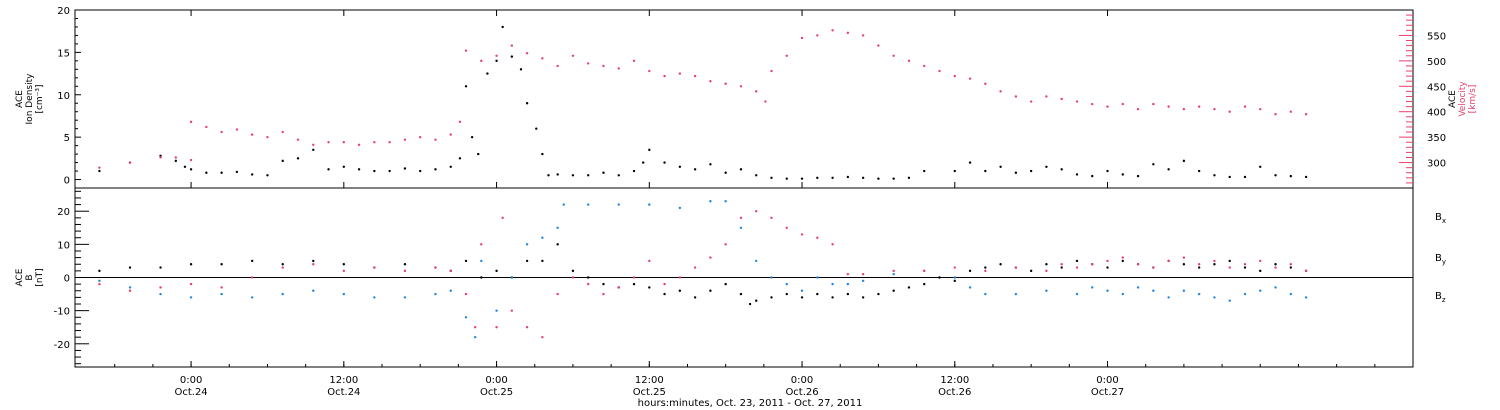 The height and width of the screenshot is (410, 1500). I want to click on top-right-tick-label: 350, so click(1436, 138).